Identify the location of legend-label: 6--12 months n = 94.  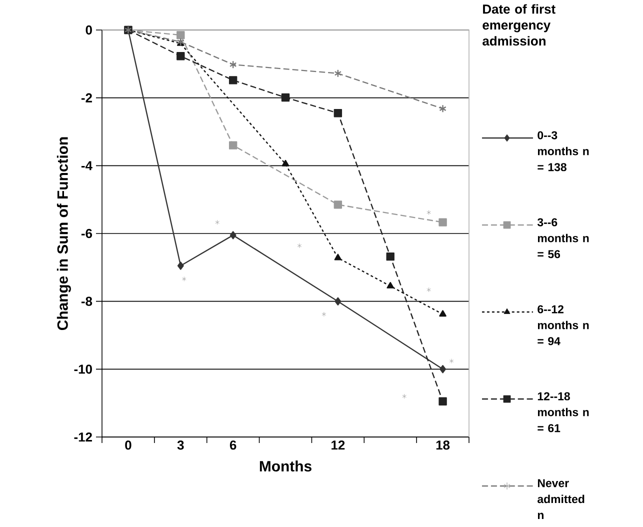
(563, 325).